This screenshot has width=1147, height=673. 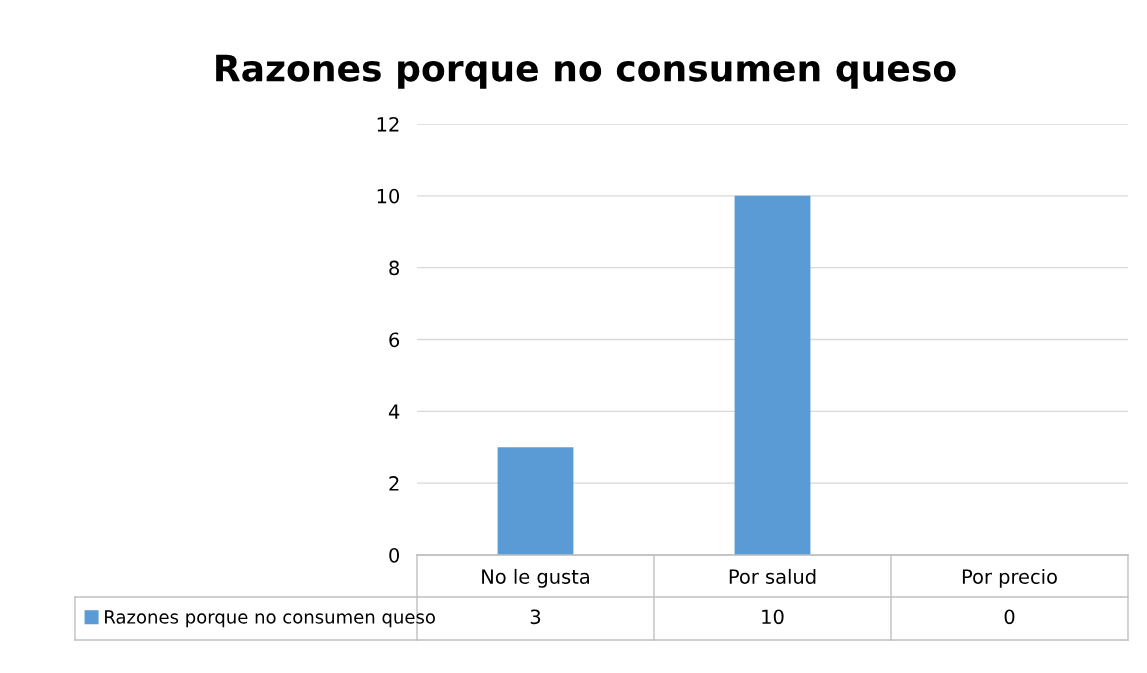 I want to click on chart-title: Razones porque no consumen queso, so click(x=586, y=71).